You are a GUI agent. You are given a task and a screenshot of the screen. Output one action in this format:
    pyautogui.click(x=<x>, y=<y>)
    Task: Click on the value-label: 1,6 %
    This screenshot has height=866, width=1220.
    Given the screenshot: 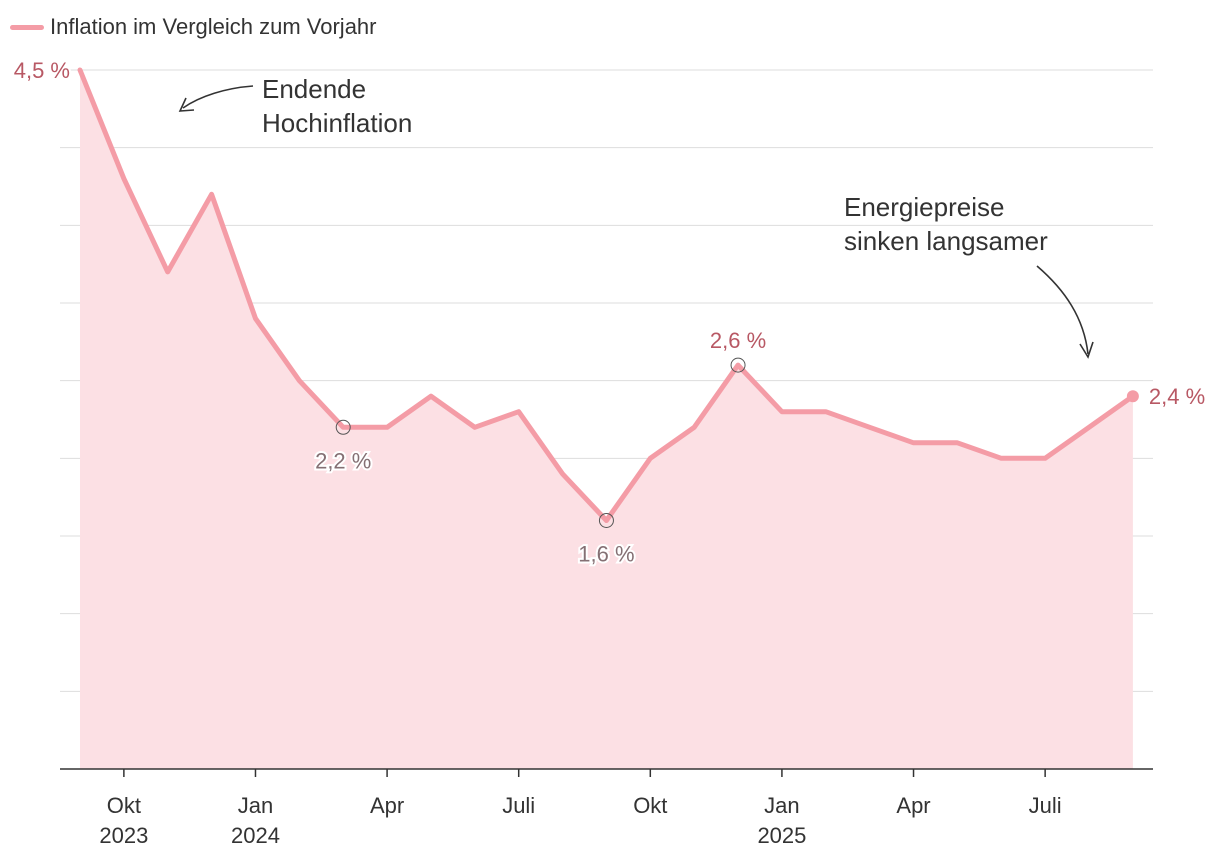 What is the action you would take?
    pyautogui.click(x=606, y=553)
    